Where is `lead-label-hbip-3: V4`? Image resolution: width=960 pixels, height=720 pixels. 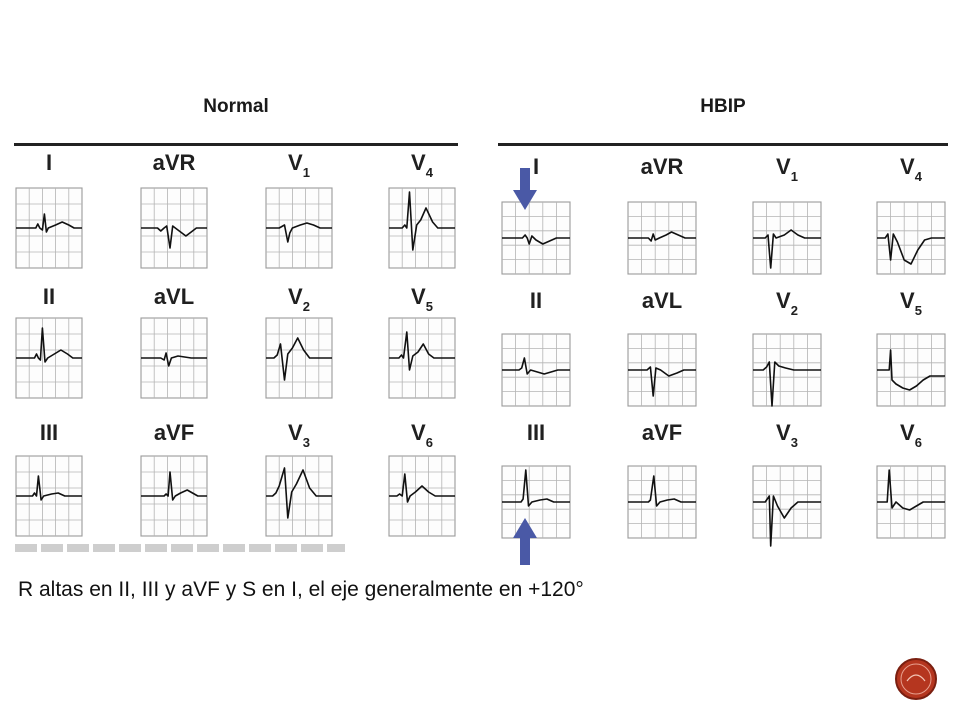
lead-label-hbip-3: V4 is located at coordinates (911, 169).